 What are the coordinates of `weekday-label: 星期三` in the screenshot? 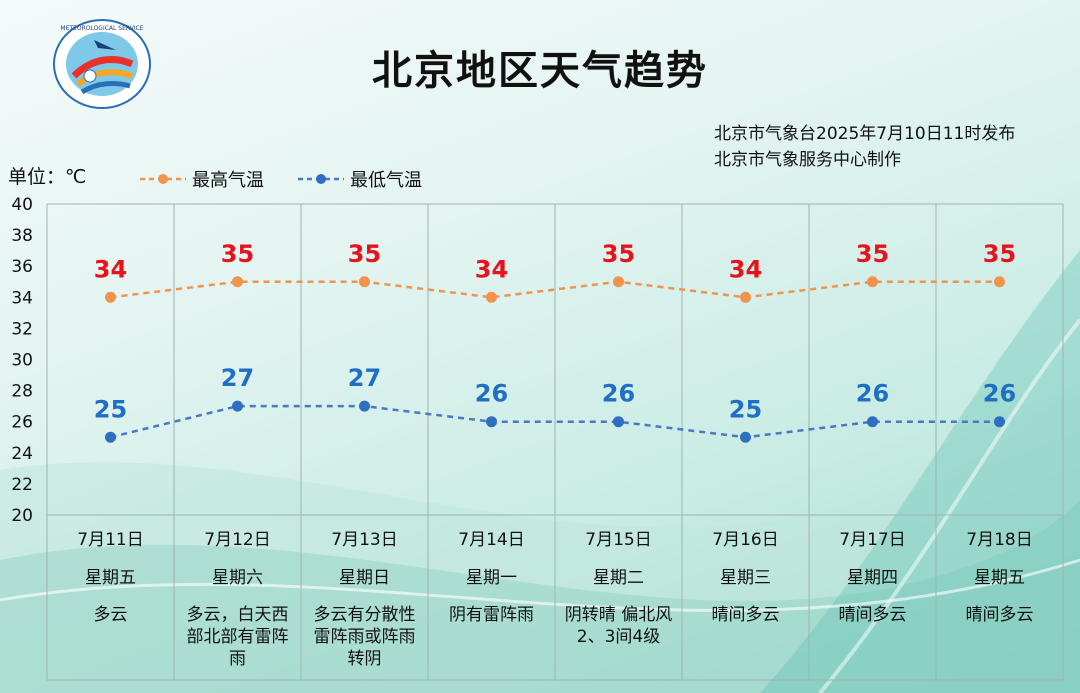 It's located at (745, 578).